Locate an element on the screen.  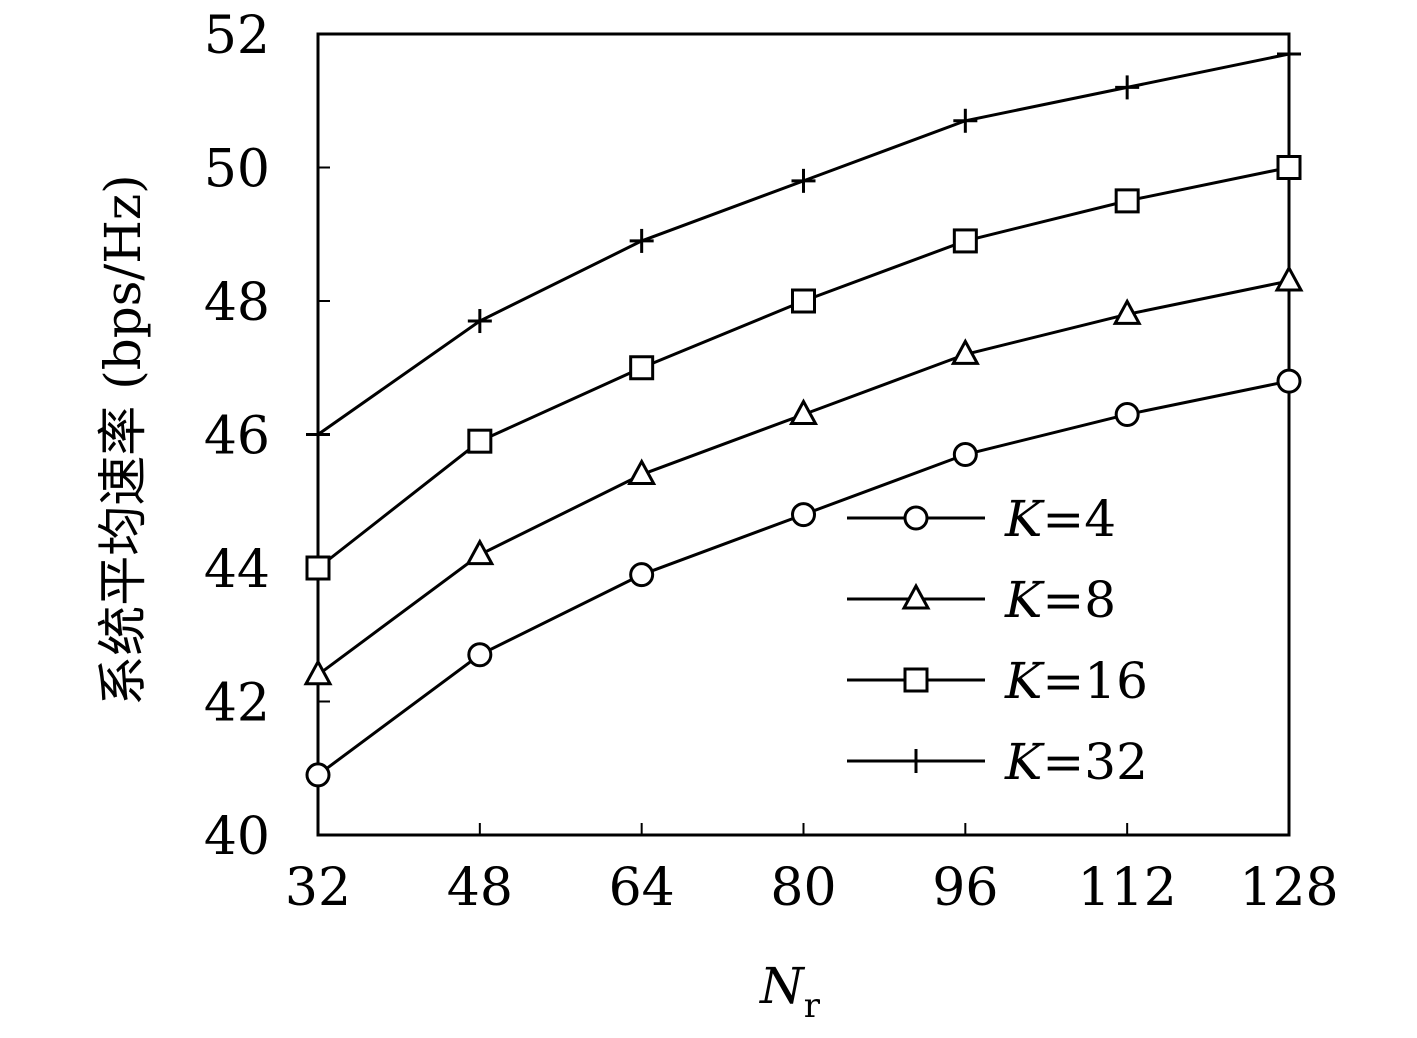
y-tick-label: 52 is located at coordinates (237, 36).